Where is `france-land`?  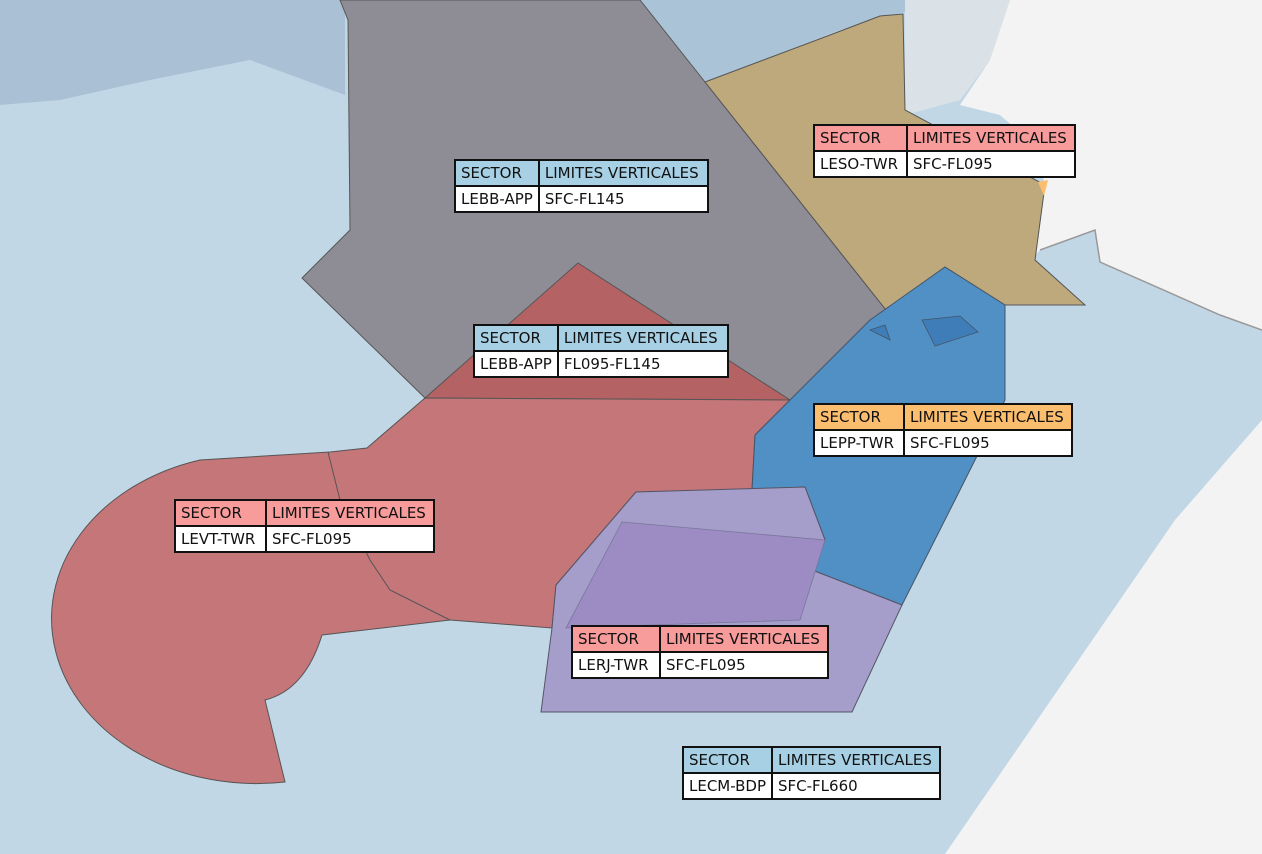
france-land is located at coordinates (1103, 637).